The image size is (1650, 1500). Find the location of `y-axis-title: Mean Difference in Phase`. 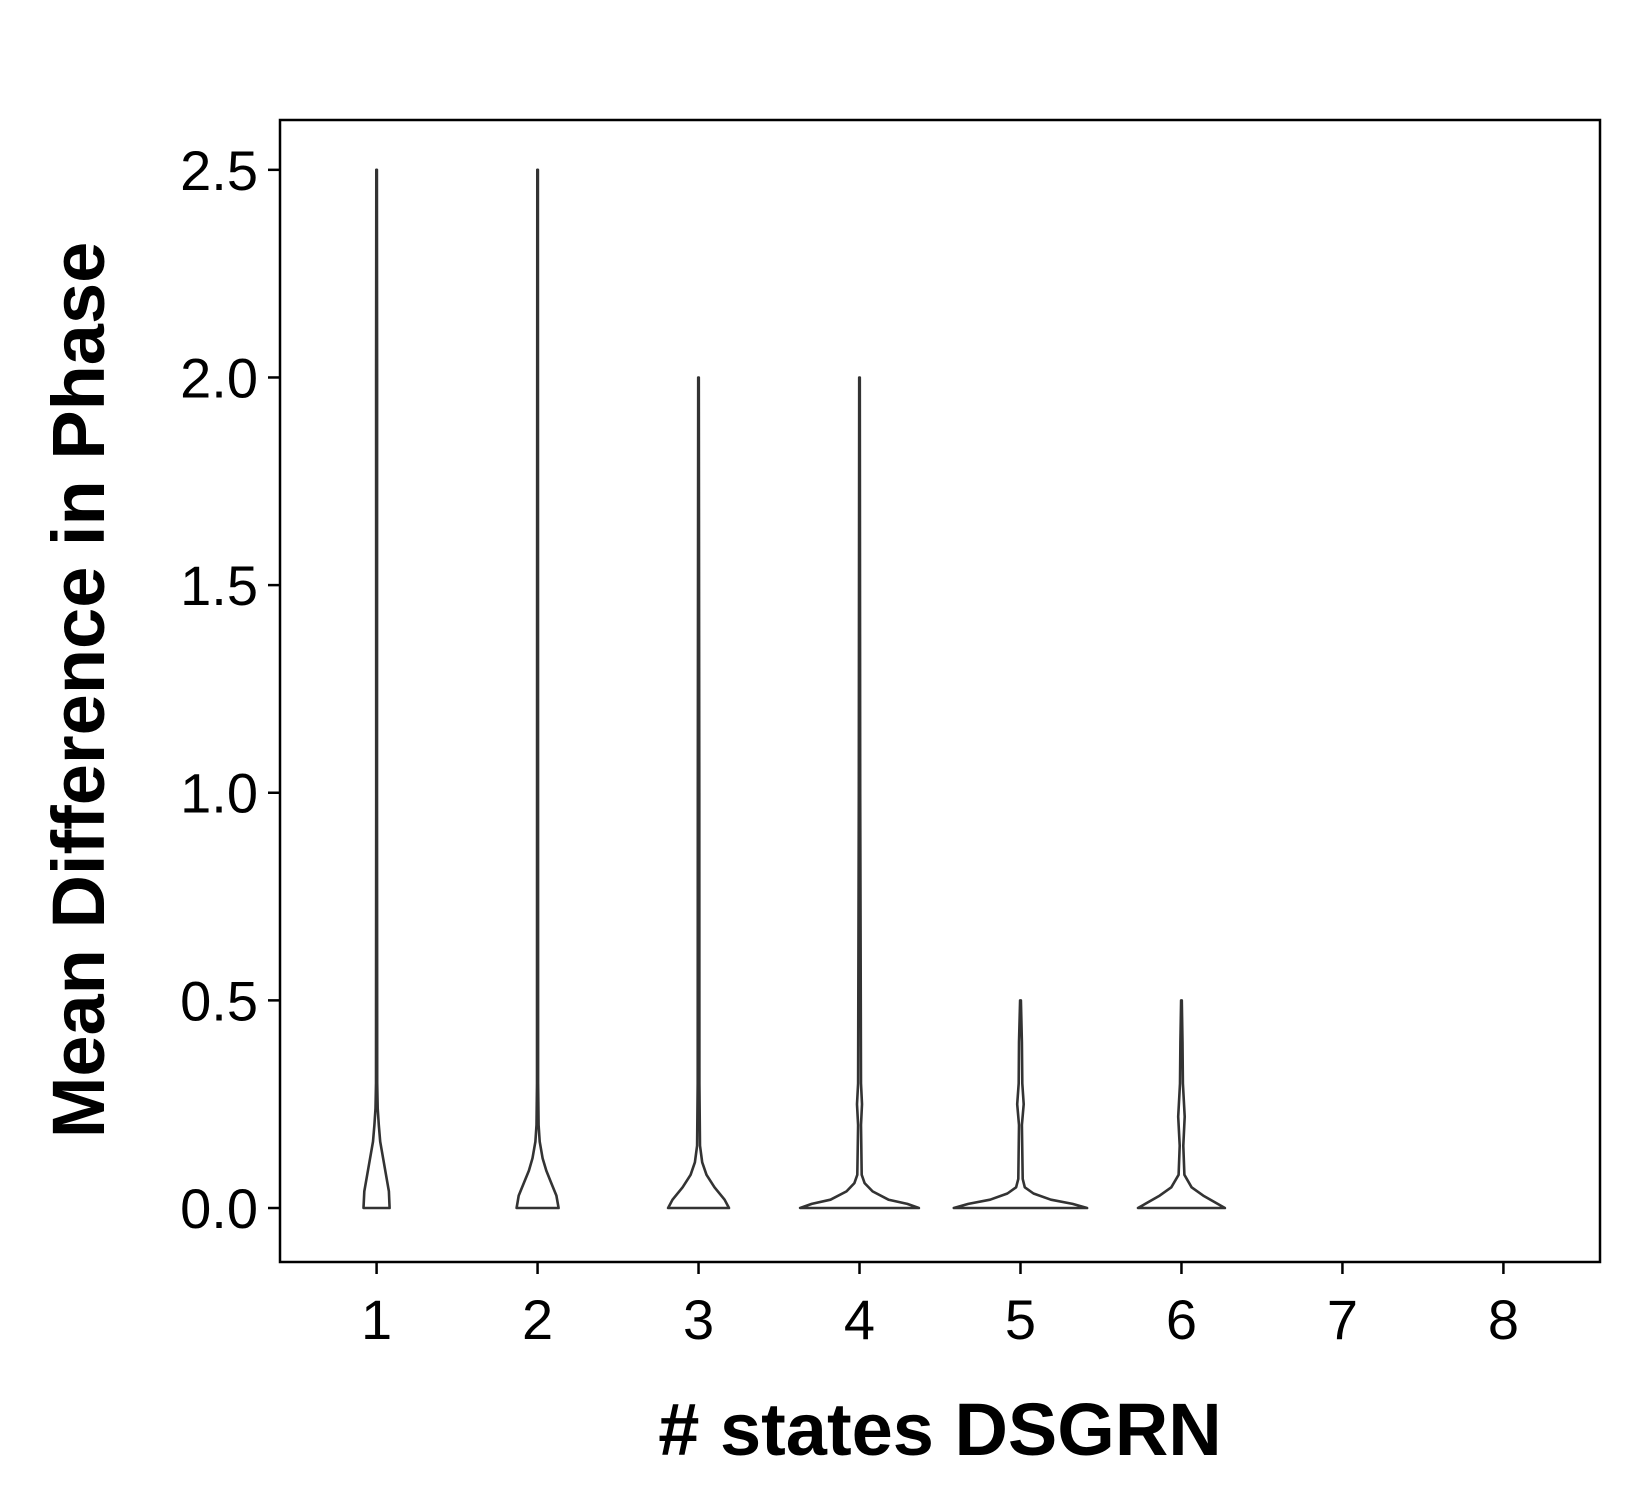

y-axis-title: Mean Difference in Phase is located at coordinates (78, 690).